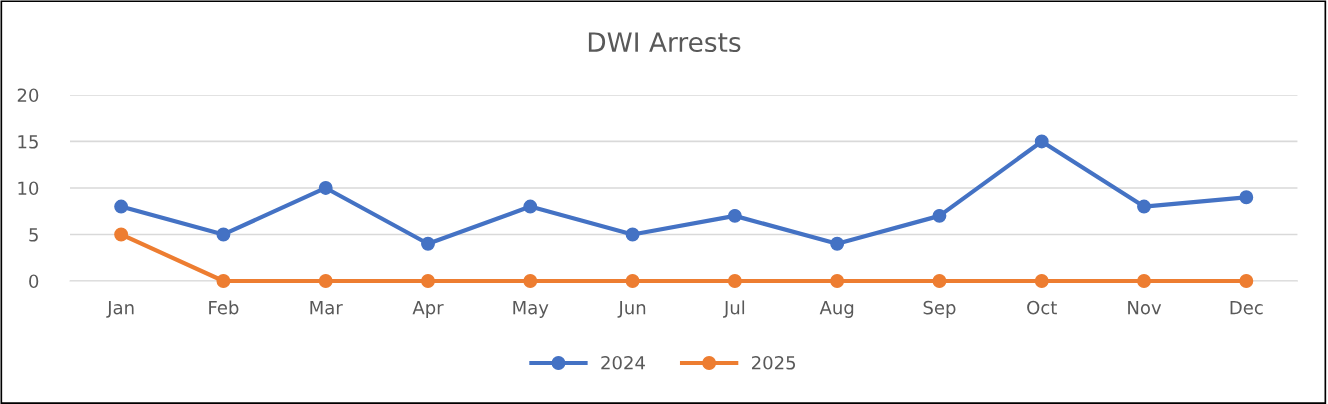  Describe the element at coordinates (428, 309) in the screenshot. I see `x-tick-label: Apr` at that location.